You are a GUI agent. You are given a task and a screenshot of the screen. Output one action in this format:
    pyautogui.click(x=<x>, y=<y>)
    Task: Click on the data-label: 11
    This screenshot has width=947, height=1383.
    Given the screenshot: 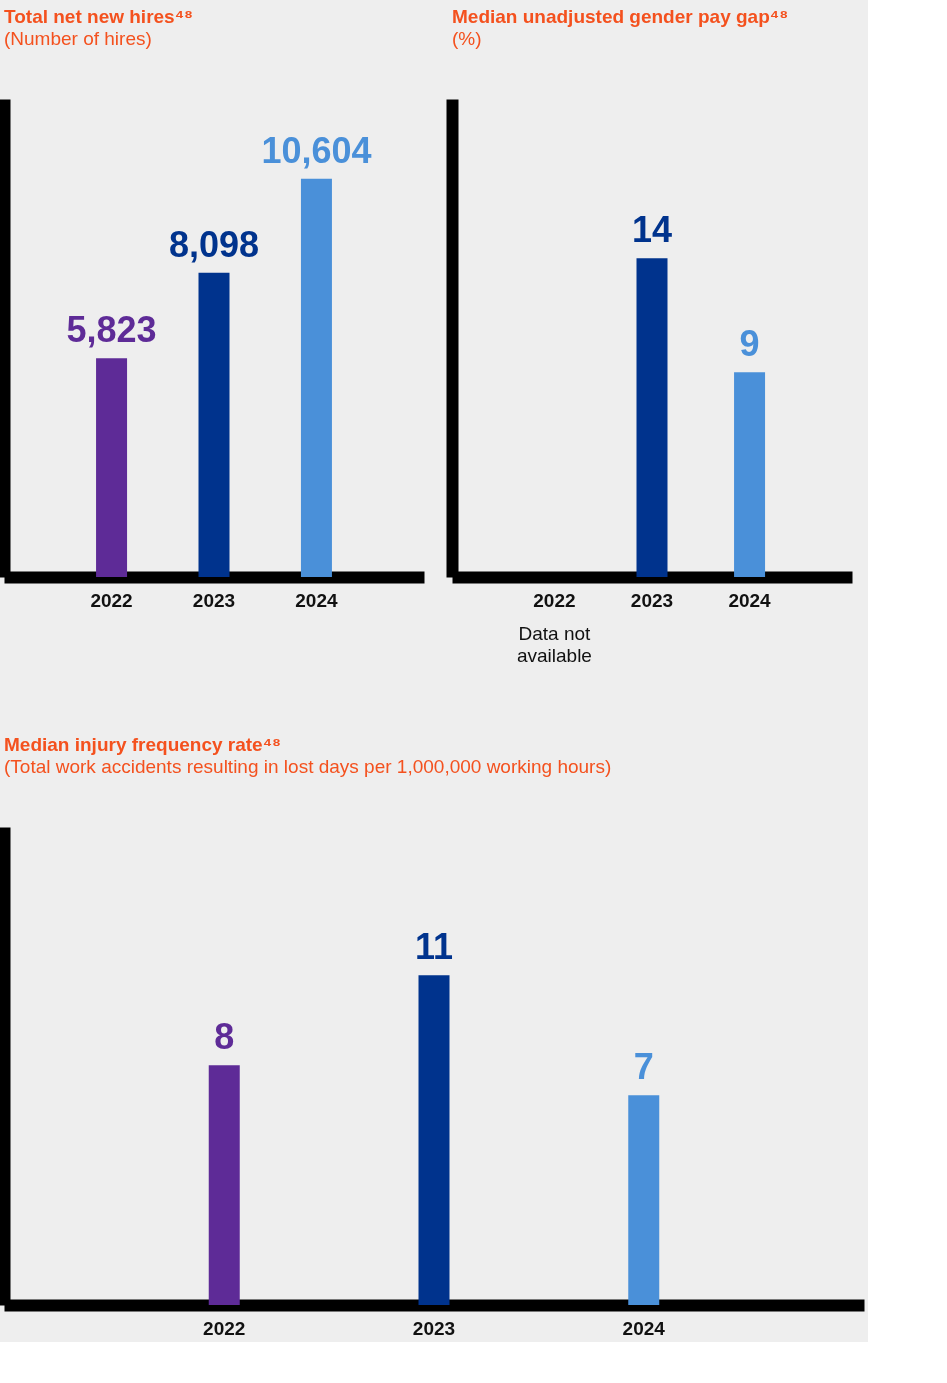 What is the action you would take?
    pyautogui.click(x=434, y=947)
    